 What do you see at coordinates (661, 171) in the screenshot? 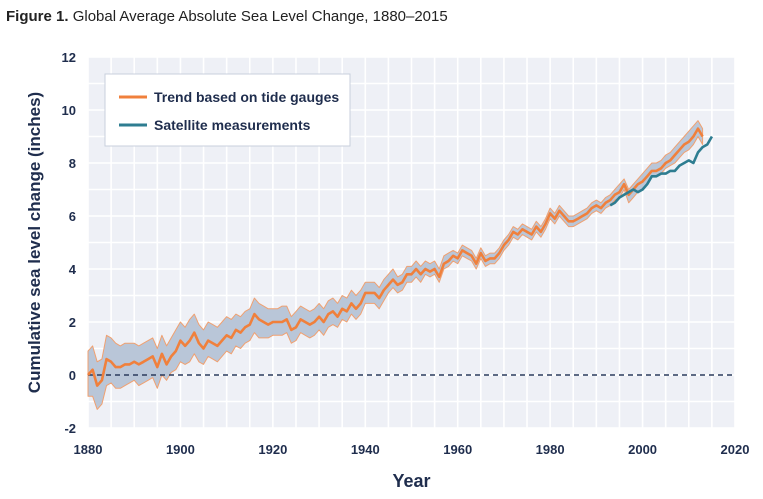
I see `satellite-line` at bounding box center [661, 171].